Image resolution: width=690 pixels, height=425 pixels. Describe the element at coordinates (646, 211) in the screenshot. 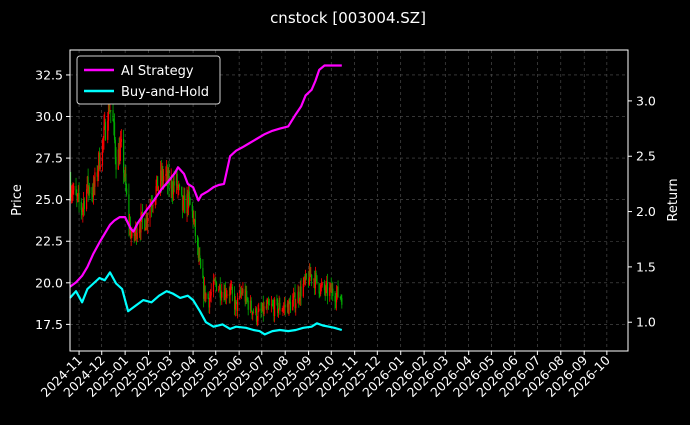

I see `y-right-tick-label: 2.0` at that location.